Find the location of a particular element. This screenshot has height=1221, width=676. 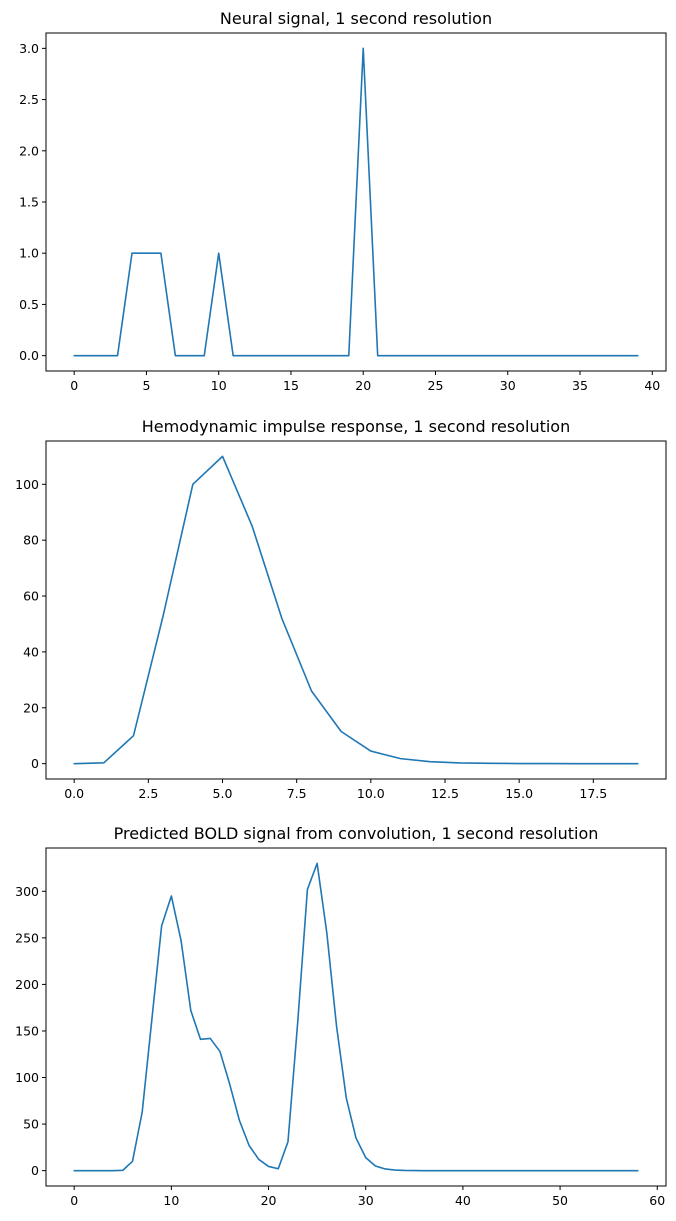

x-tick-label: 60 is located at coordinates (657, 1200).